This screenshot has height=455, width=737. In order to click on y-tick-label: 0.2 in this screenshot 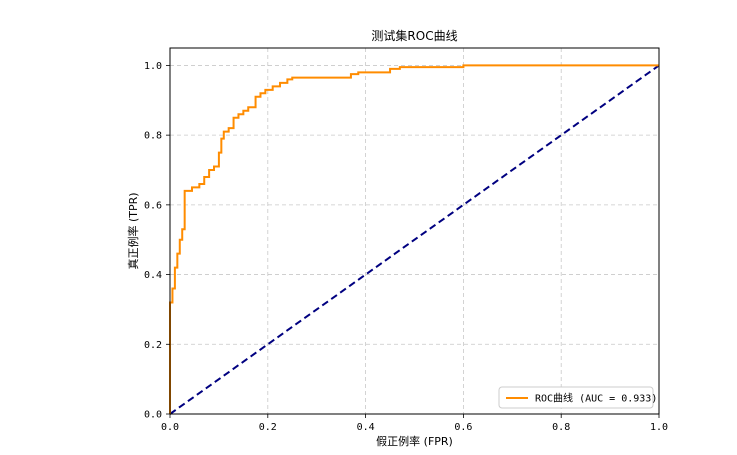, I will do `click(153, 345)`.